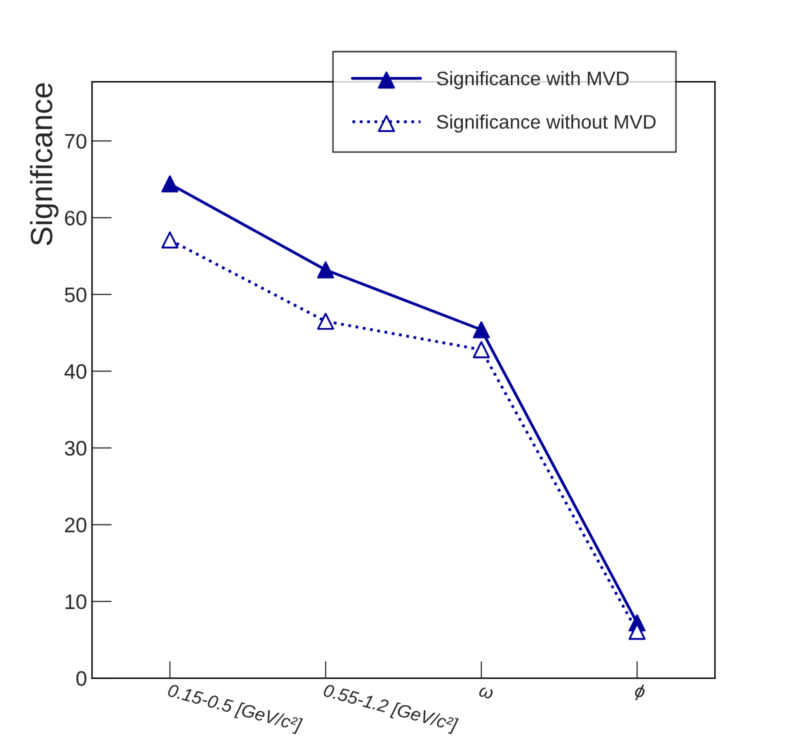 This screenshot has width=790, height=751. I want to click on x-tick-label: ϕ, so click(639, 692).